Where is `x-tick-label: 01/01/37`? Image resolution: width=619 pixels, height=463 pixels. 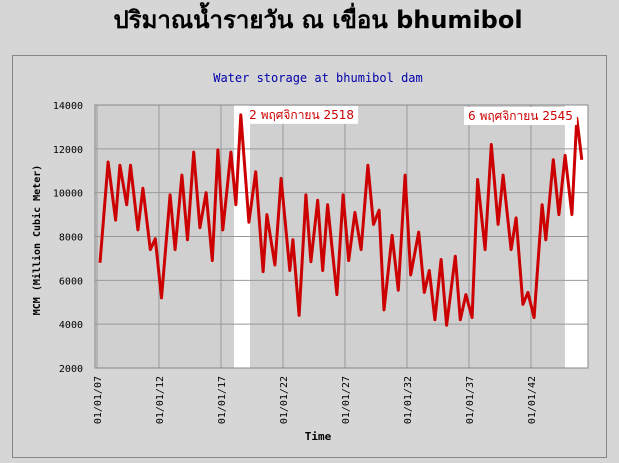 x-tick-label: 01/01/37 is located at coordinates (470, 400).